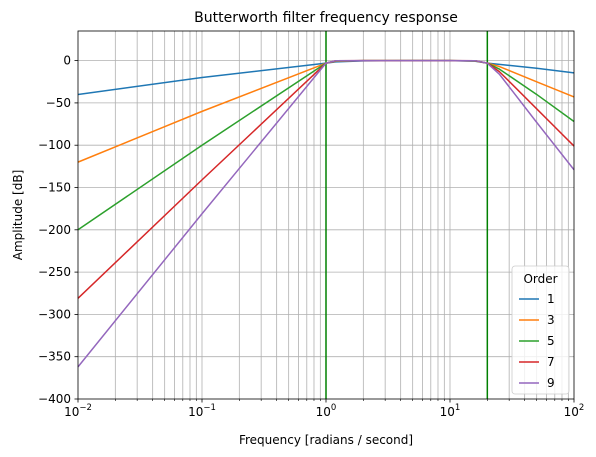  I want to click on x-tick-label: 10⁻¹, so click(202, 411).